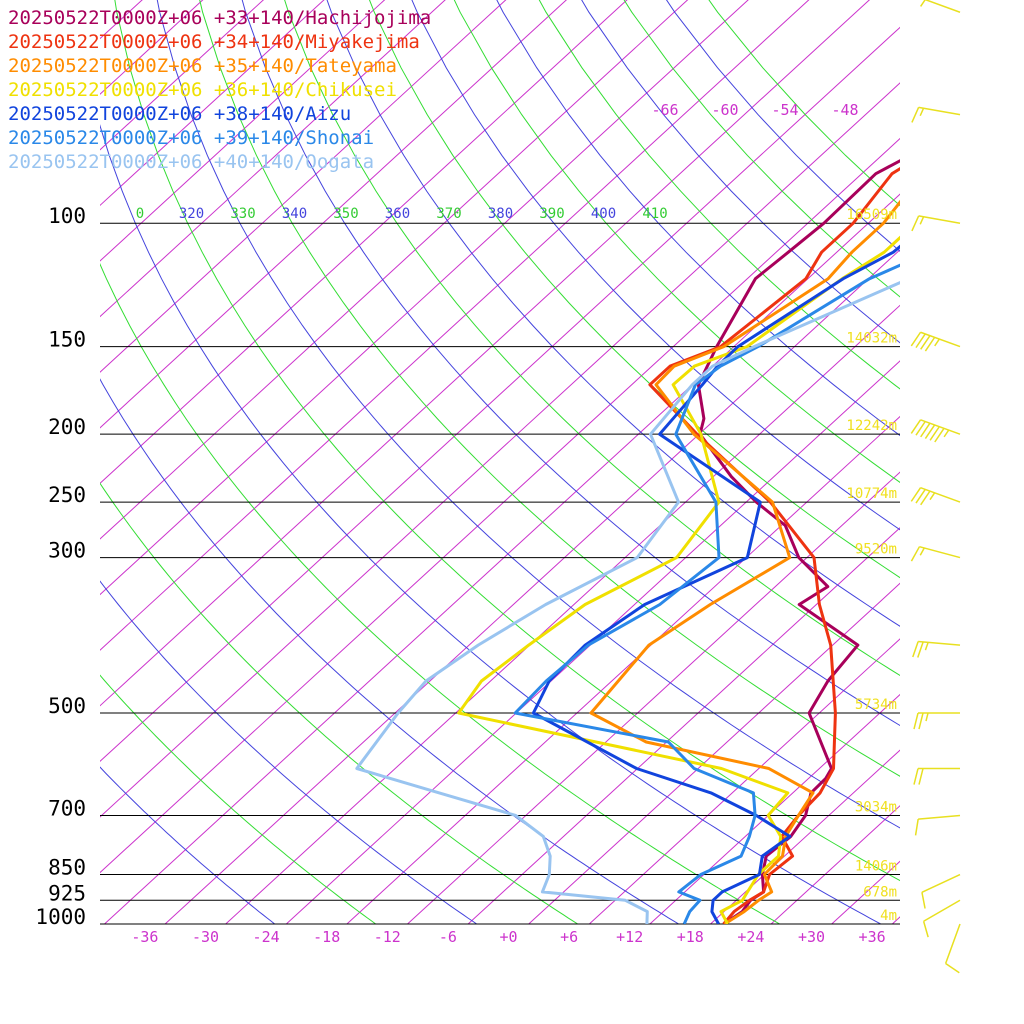  What do you see at coordinates (448, 214) in the screenshot?
I see `theta-label: 370` at bounding box center [448, 214].